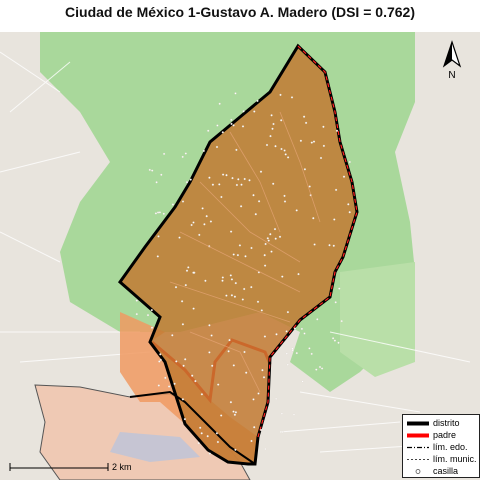 This screenshot has width=480, height=480. What do you see at coordinates (450, 447) in the screenshot?
I see `legend-label: lím. edo.` at bounding box center [450, 447].